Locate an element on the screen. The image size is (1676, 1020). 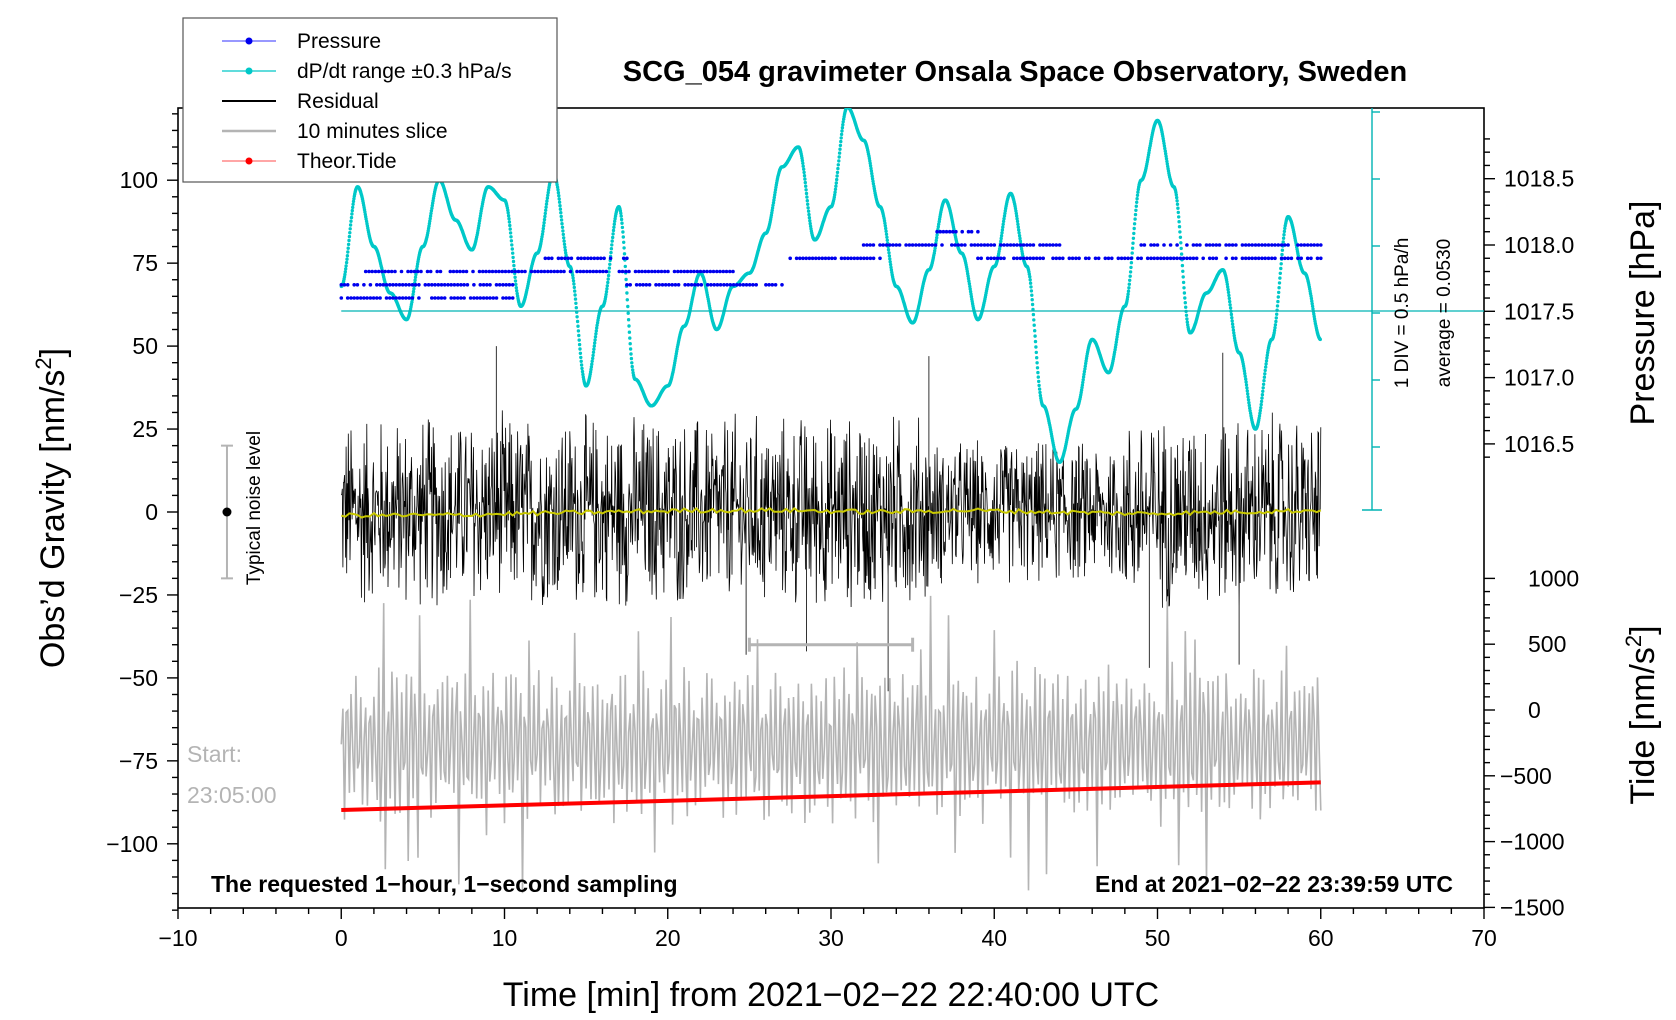
y-tick-label-pressure: 1016.5 is located at coordinates (1539, 444).